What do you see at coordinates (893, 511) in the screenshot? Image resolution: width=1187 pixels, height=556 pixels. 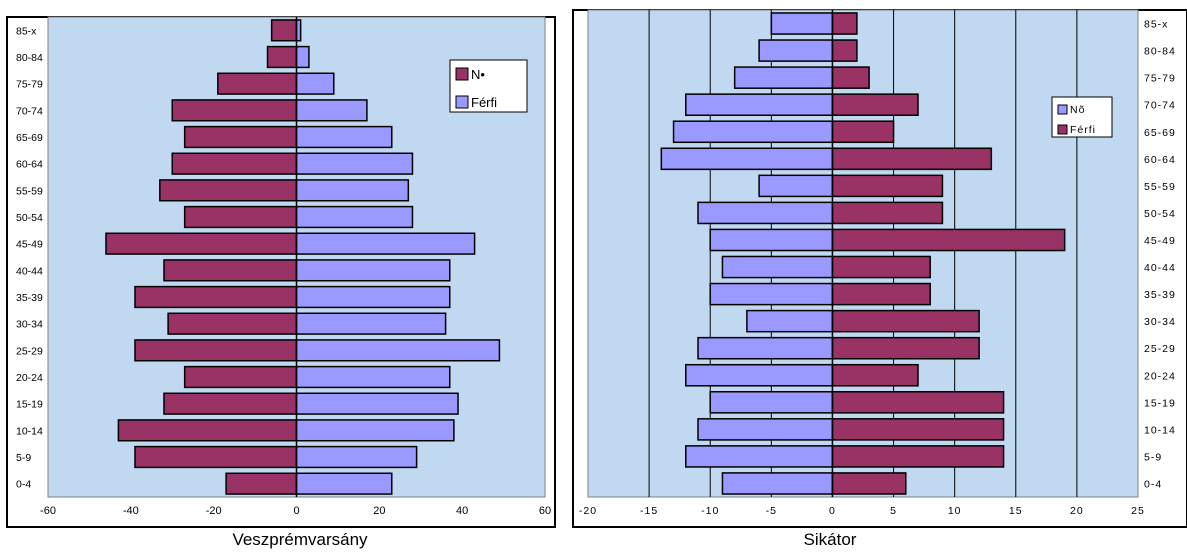 I see `chart2-tick-label: 5` at bounding box center [893, 511].